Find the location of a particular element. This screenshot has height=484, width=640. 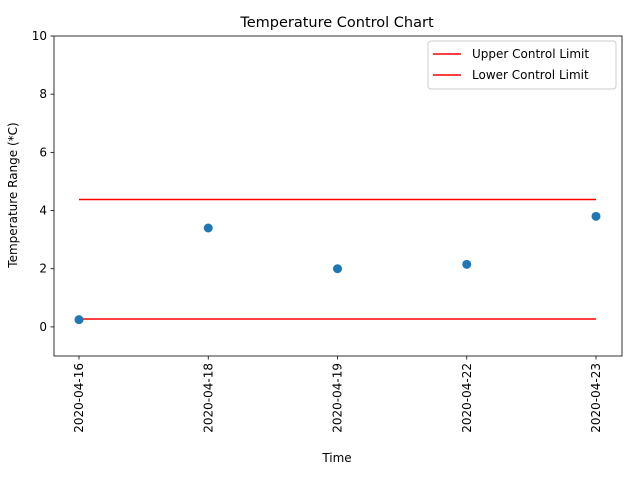

legend: Upper Control Limit Lower Control Limit is located at coordinates (522, 65).